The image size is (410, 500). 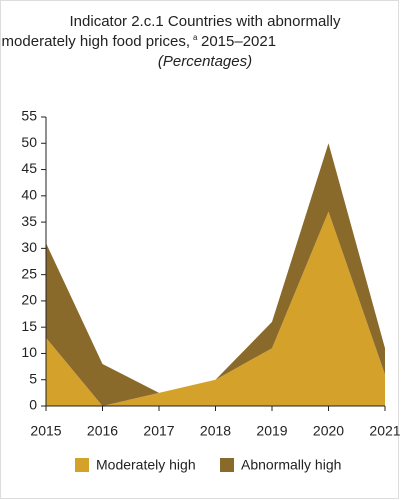 I want to click on x-tick-label: 2020, so click(x=328, y=431).